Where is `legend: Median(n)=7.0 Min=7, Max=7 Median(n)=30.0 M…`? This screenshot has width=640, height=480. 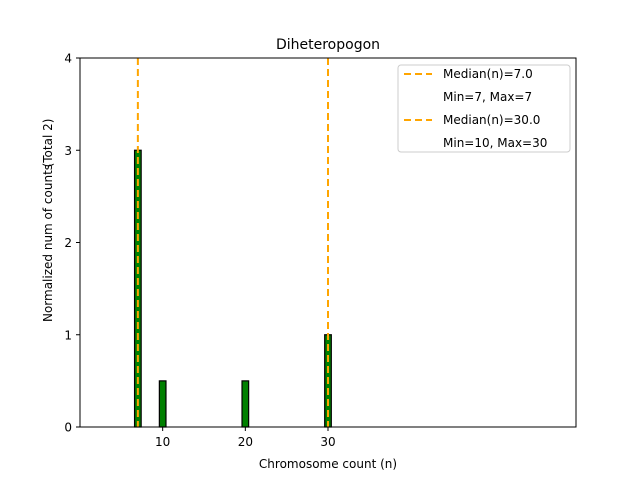
legend: Median(n)=7.0 Min=7, Max=7 Median(n)=30.0 M… is located at coordinates (484, 108).